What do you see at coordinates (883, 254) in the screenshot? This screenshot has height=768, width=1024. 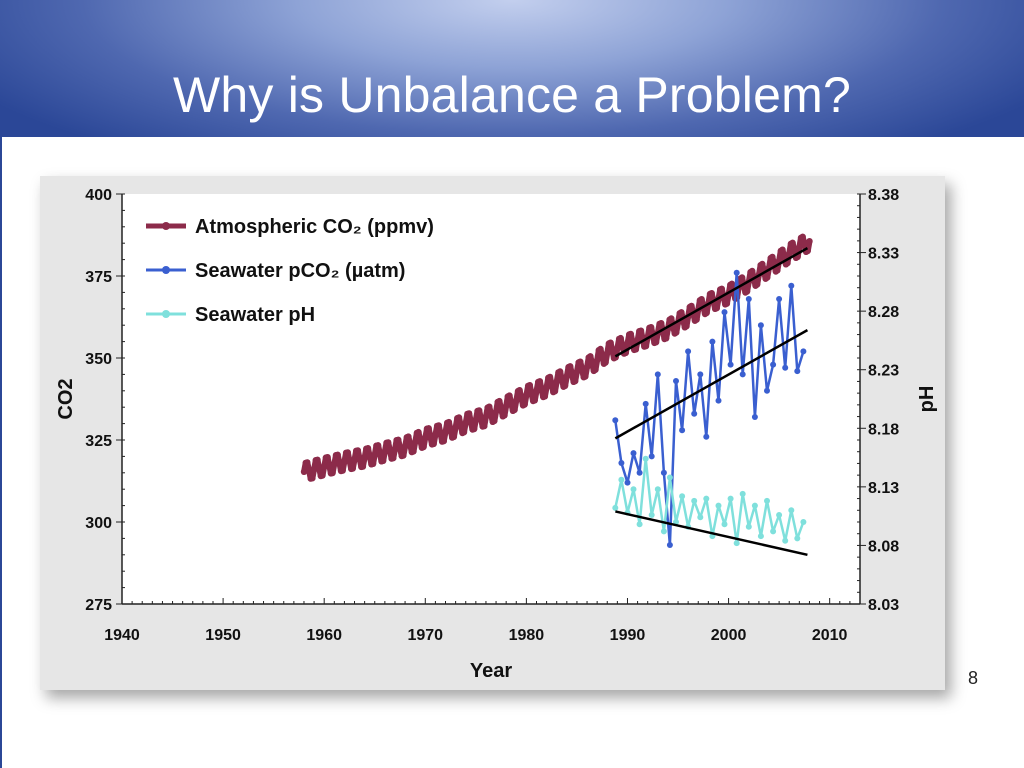 I see `y-right-tick-label-8.33: 8.33` at bounding box center [883, 254].